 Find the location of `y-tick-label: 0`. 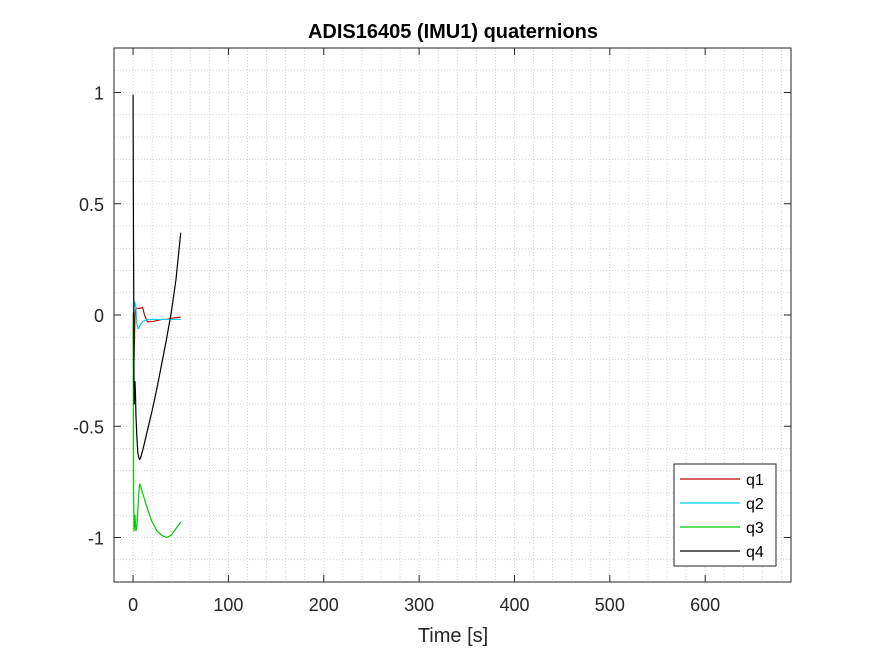

y-tick-label: 0 is located at coordinates (99, 316).